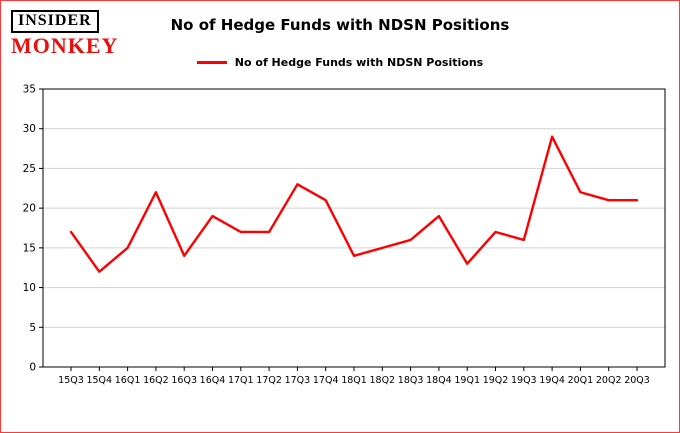 This screenshot has height=433, width=680. I want to click on logo-monkey-text: MONKEY, so click(65, 45).